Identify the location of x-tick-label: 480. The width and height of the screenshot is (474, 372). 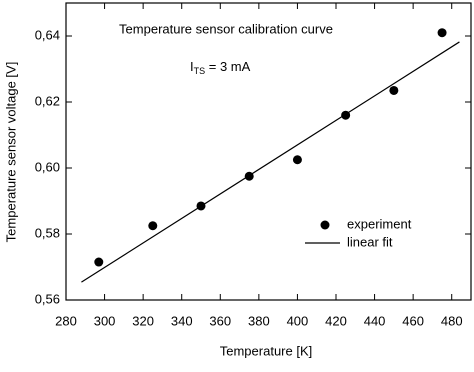
(452, 320).